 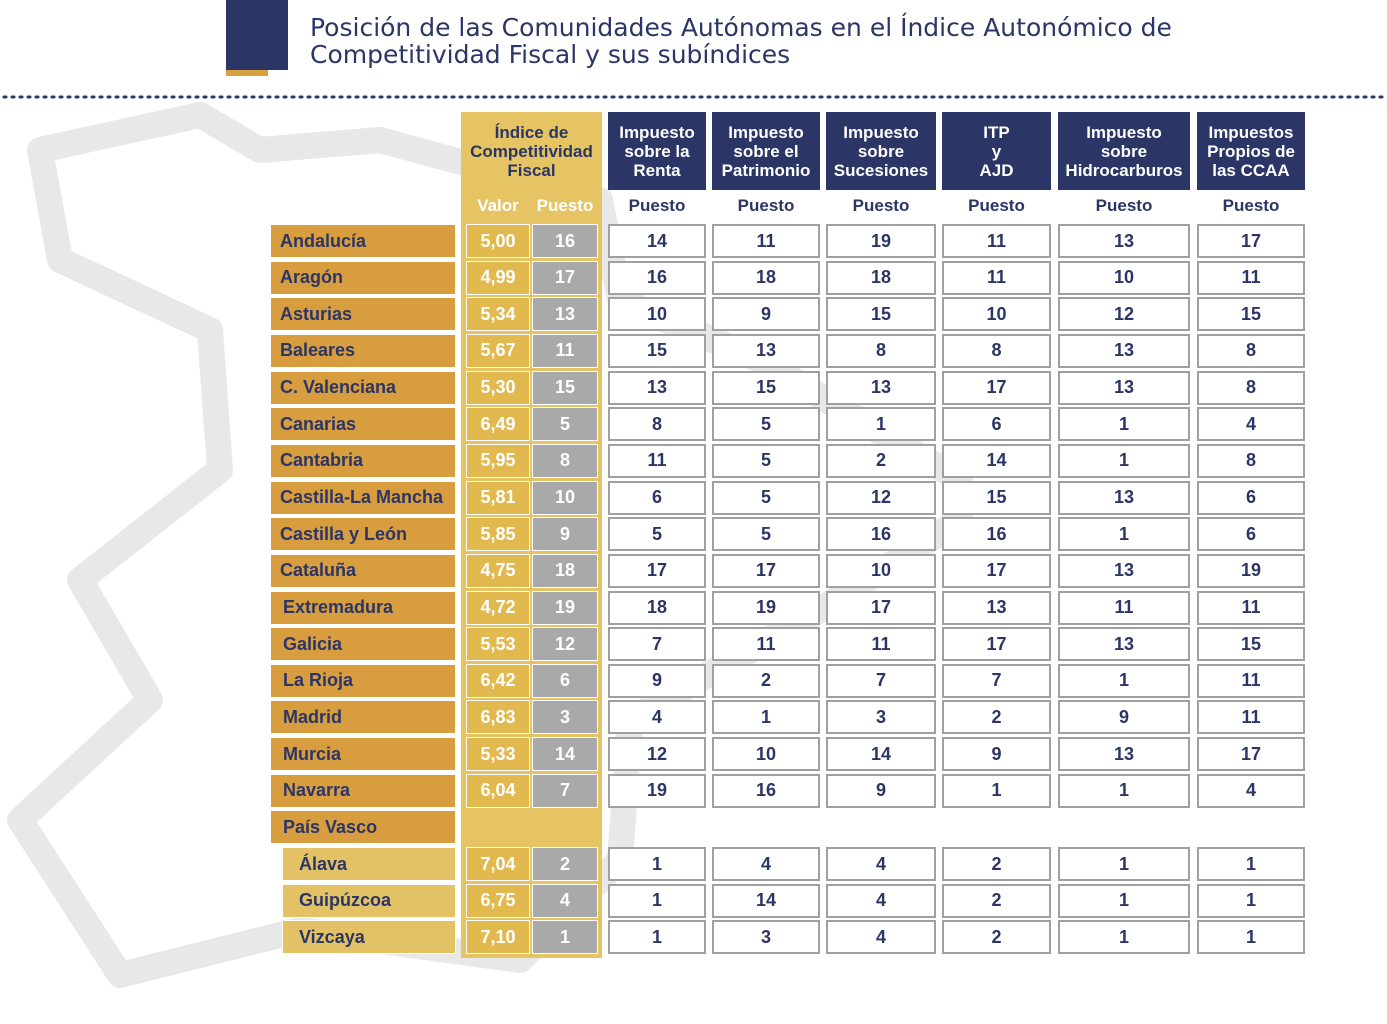 What do you see at coordinates (498, 241) in the screenshot?
I see `valor-cell: 5,00` at bounding box center [498, 241].